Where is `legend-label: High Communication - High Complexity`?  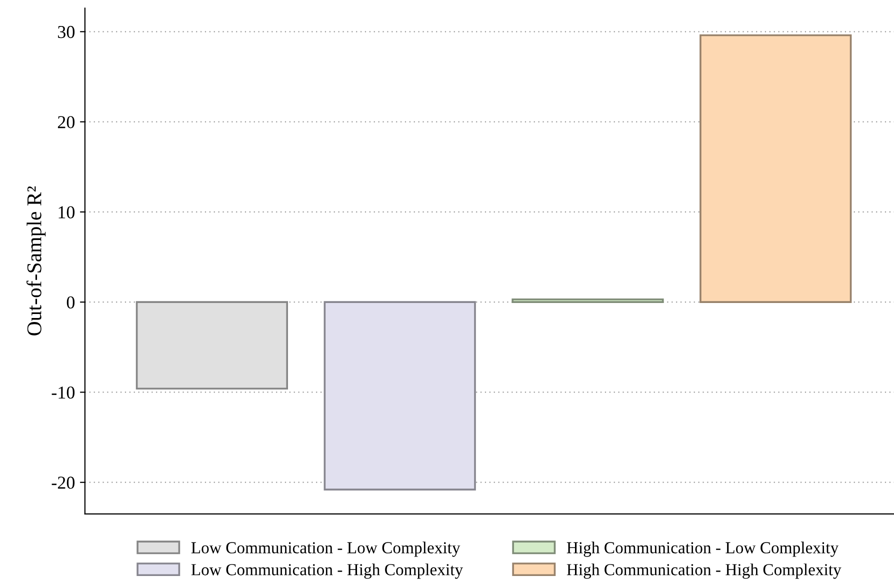
legend-label: High Communication - High Complexity is located at coordinates (704, 571).